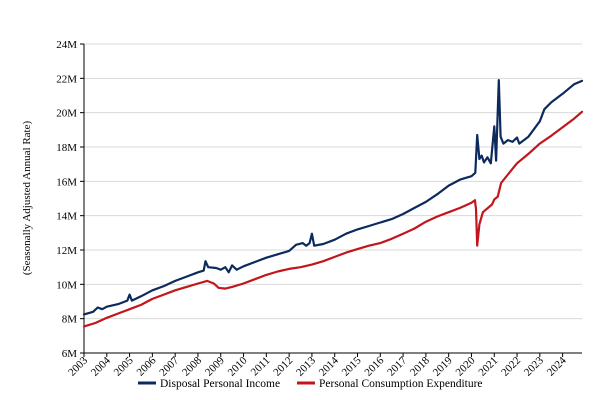 This screenshot has width=600, height=400. Describe the element at coordinates (27, 198) in the screenshot. I see `y-axis-title: (Seasonally Adjusted Annual Rate)` at that location.